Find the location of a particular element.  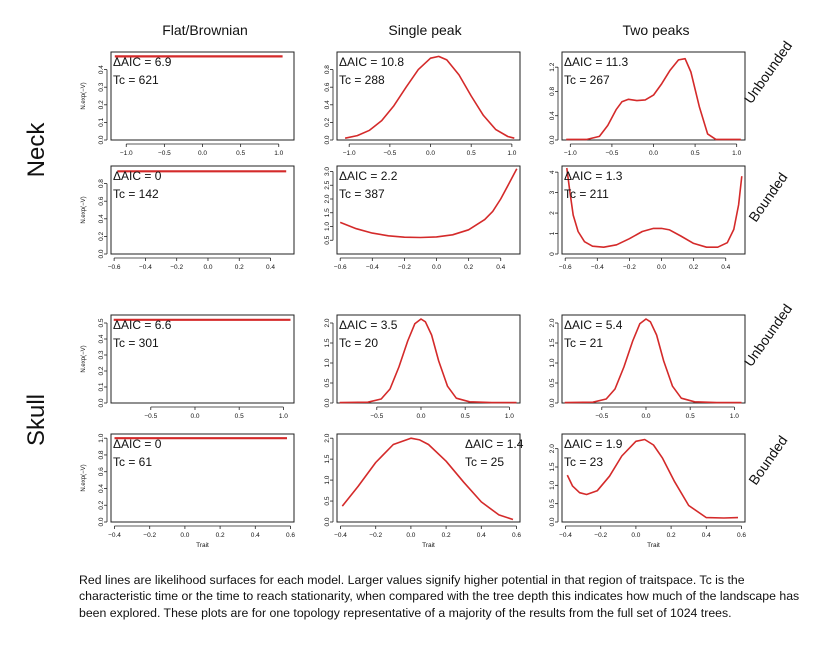

column-title: Two peaks is located at coordinates (656, 30).